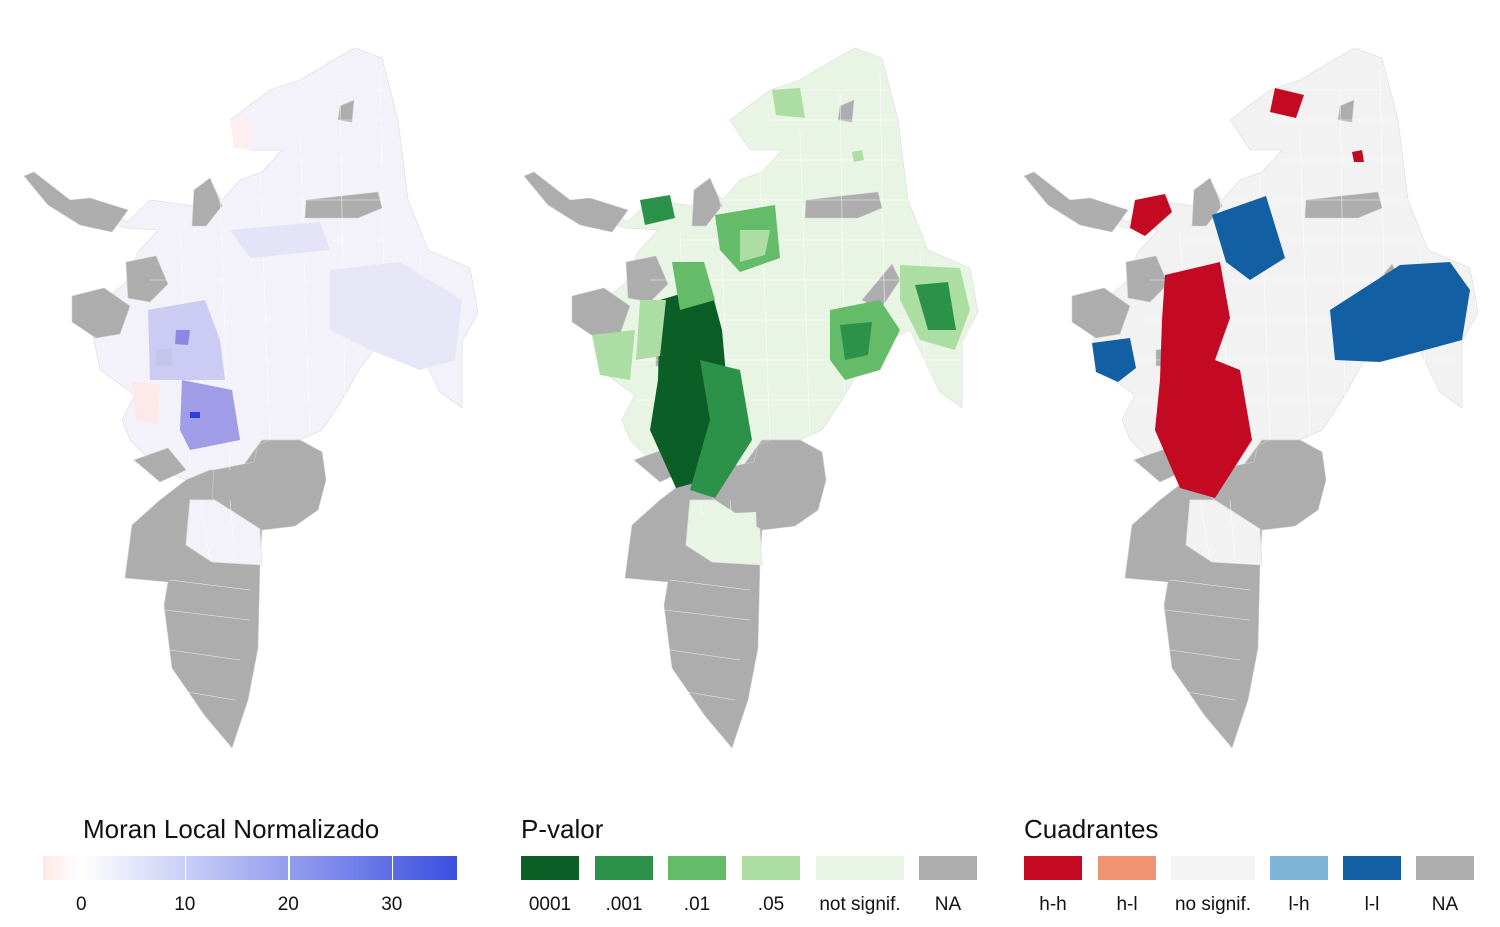 This screenshot has width=1500, height=927. I want to click on pvalor-label: not signif., so click(860, 904).